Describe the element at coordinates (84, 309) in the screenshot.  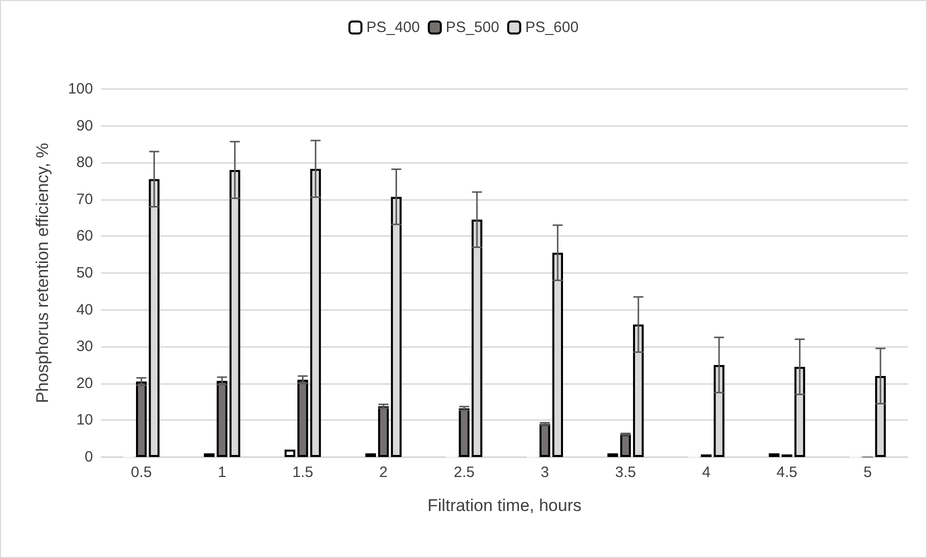
I see `y-tick-label: 40` at that location.